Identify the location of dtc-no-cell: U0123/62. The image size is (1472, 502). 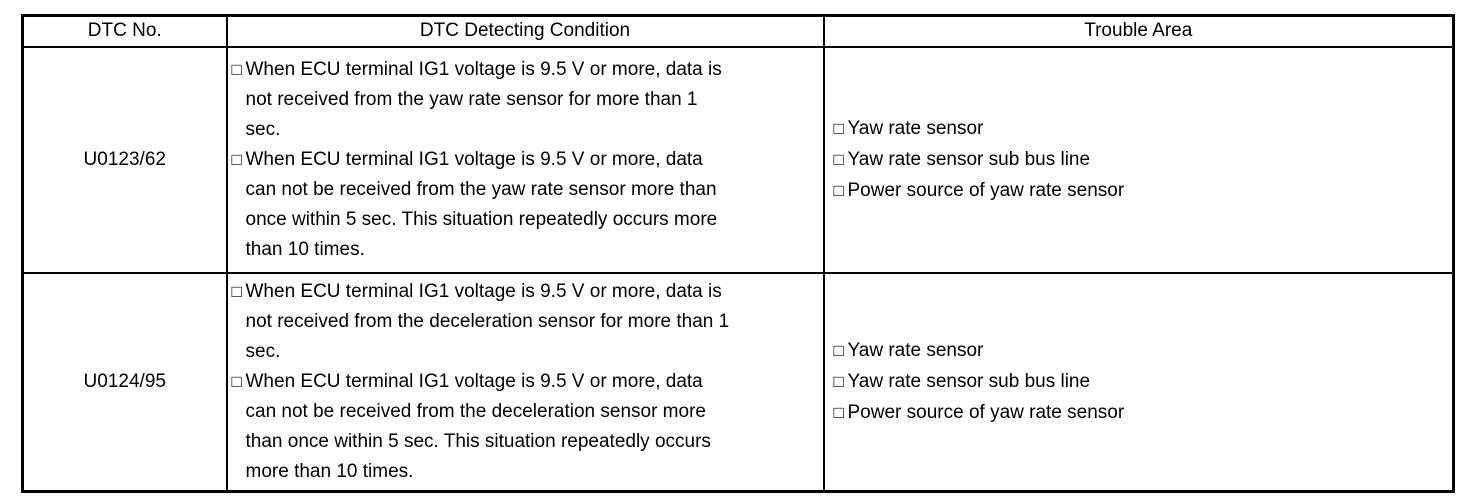
(124, 159).